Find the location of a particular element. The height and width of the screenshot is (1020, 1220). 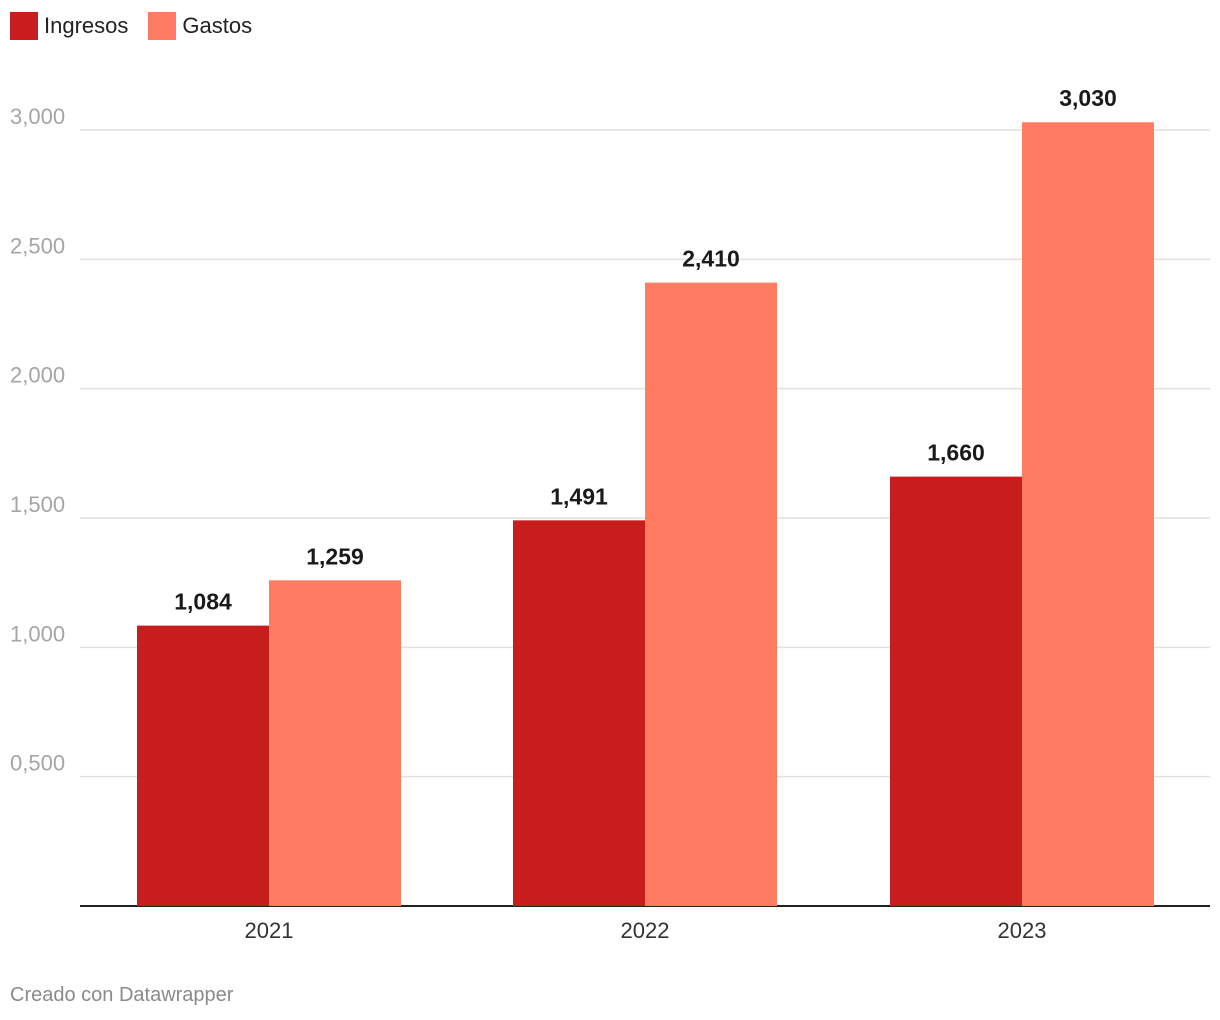

bar-gastos-2022 is located at coordinates (711, 594).